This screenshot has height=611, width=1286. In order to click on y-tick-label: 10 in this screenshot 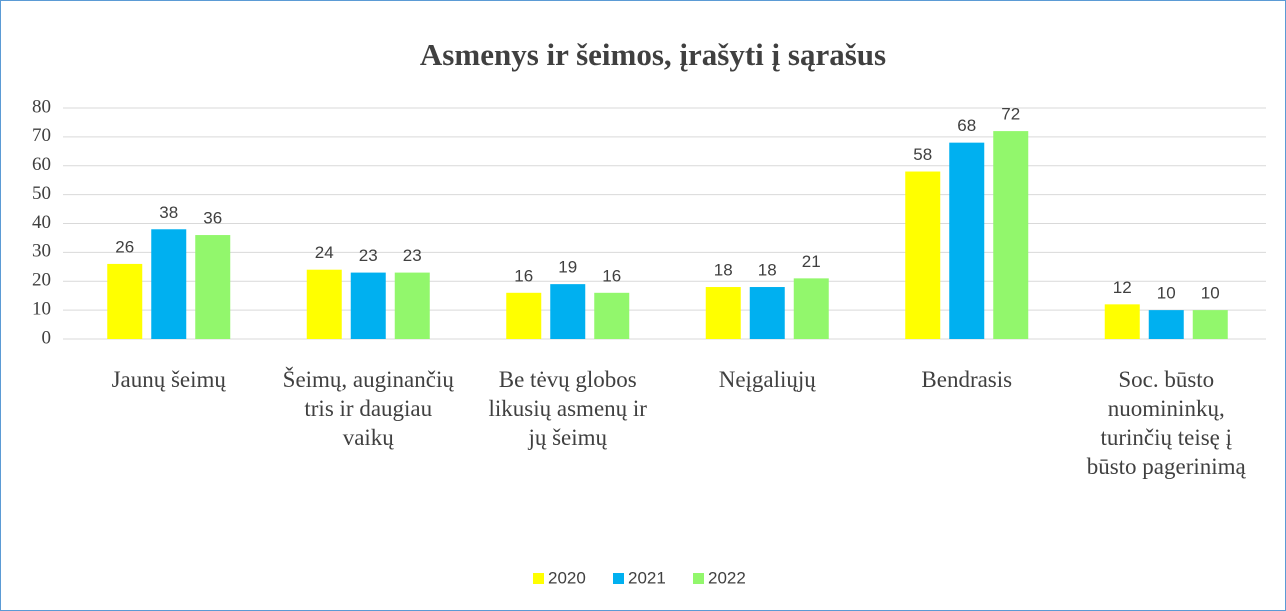, I will do `click(41, 308)`.